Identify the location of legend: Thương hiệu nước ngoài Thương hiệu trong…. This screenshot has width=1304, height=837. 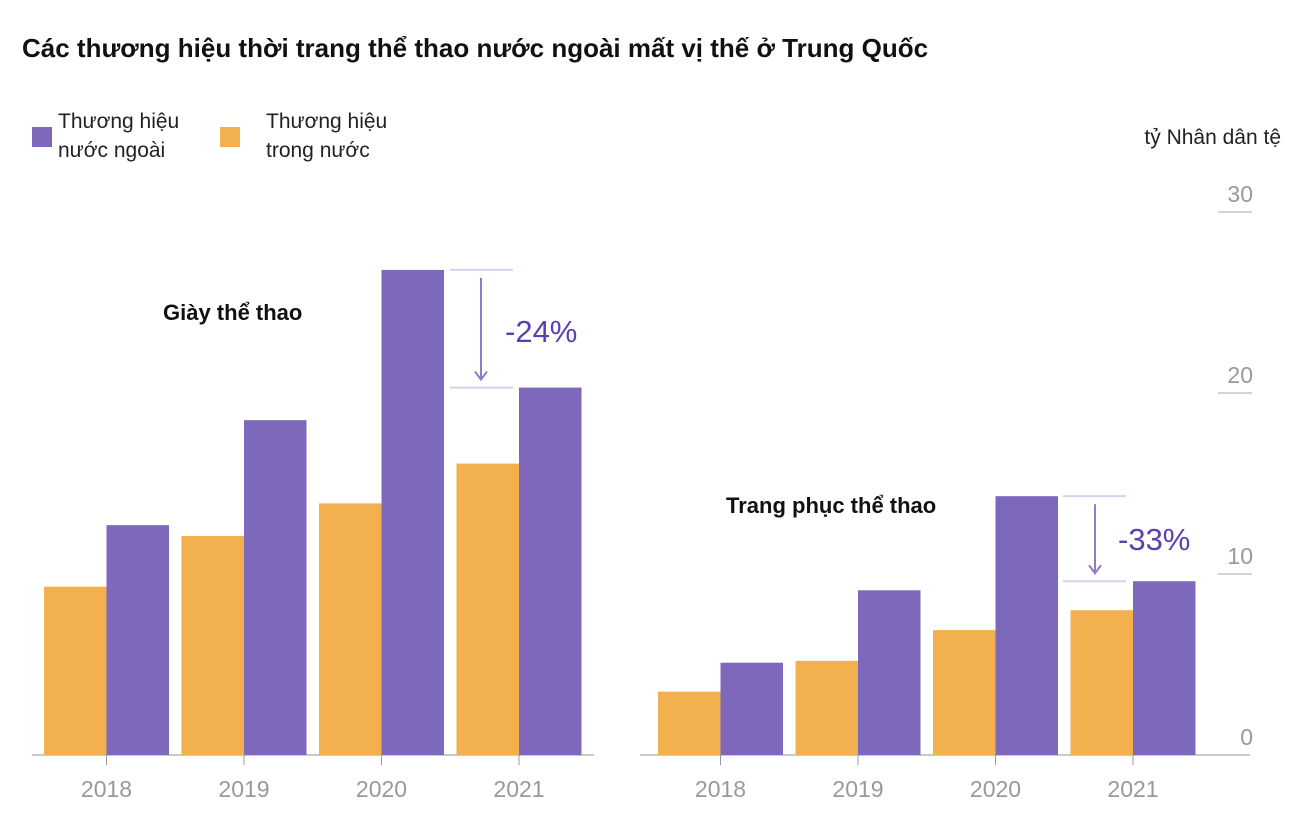
(209, 136).